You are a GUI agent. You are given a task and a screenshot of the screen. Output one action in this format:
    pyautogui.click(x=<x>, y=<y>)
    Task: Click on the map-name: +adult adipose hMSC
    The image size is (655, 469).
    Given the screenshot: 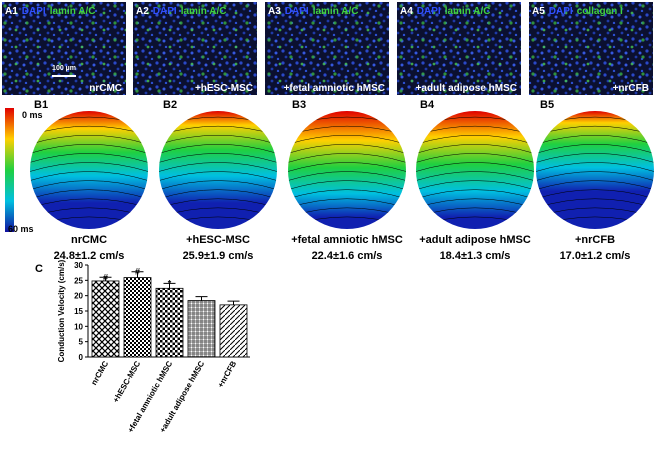 What is the action you would take?
    pyautogui.click(x=475, y=240)
    